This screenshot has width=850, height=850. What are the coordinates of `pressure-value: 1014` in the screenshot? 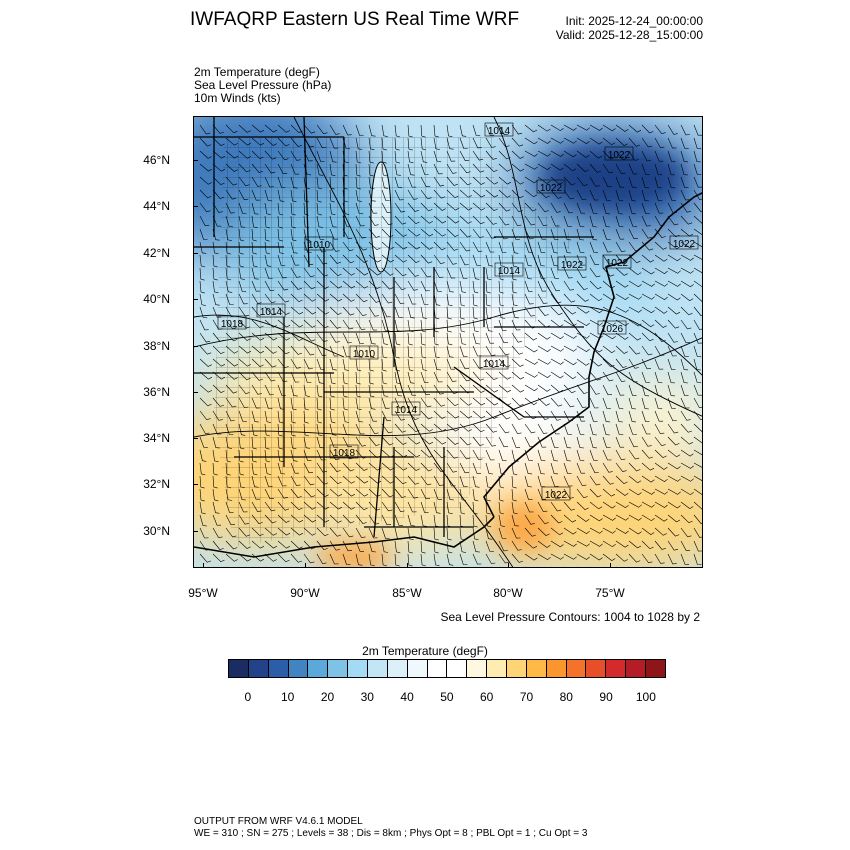 It's located at (271, 312).